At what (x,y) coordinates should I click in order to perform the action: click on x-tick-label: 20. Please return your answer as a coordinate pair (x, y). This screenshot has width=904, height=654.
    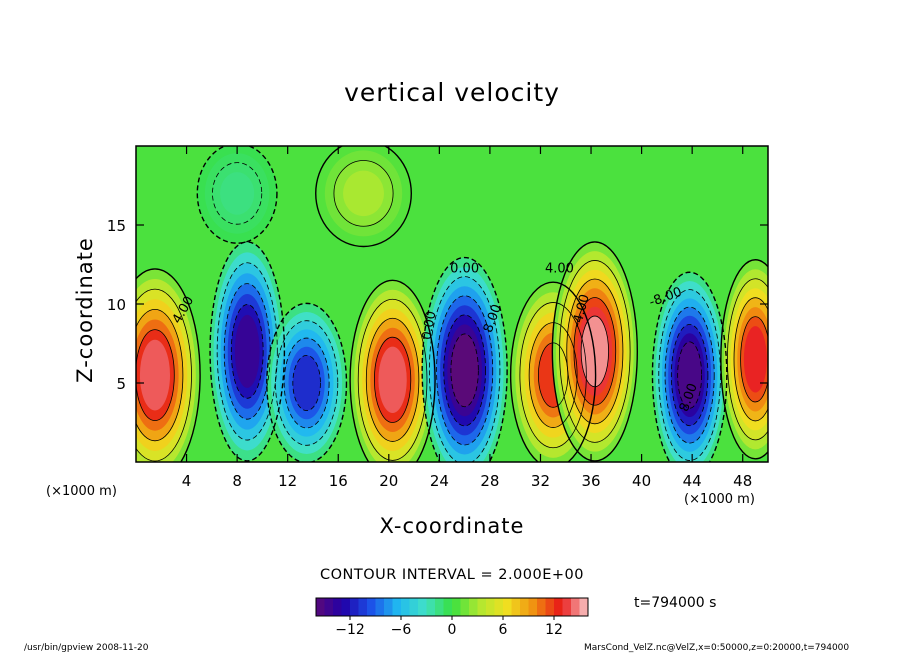
    Looking at the image, I should click on (388, 481).